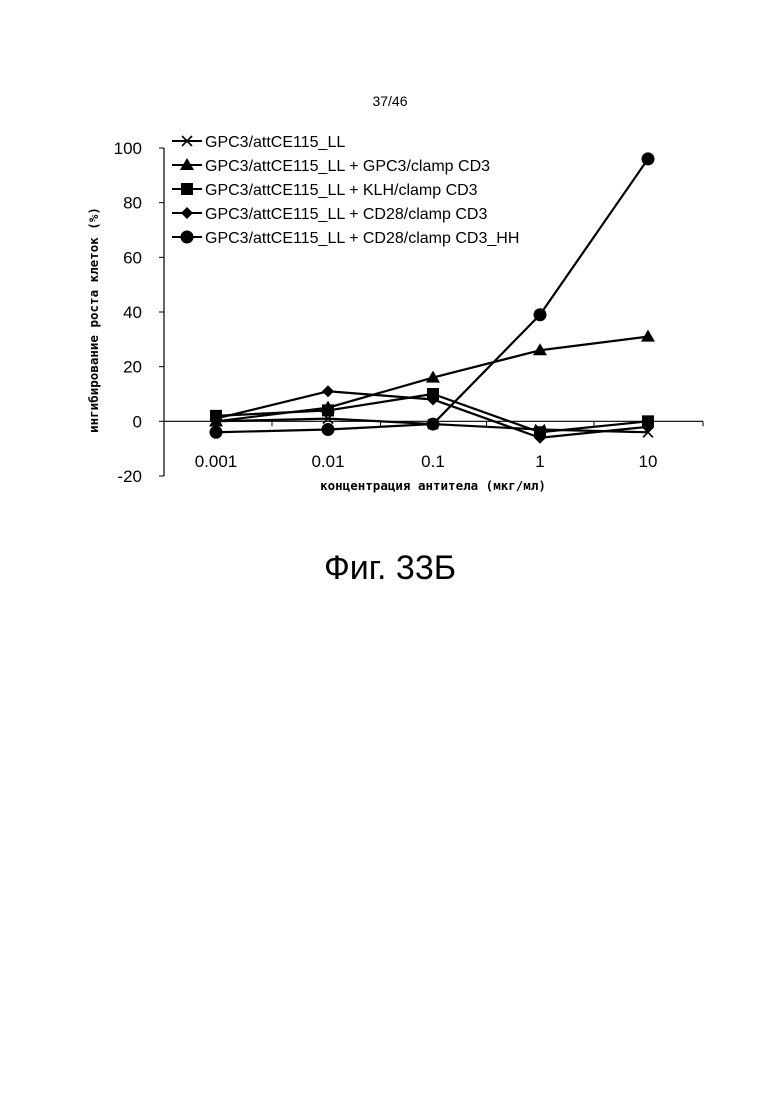  Describe the element at coordinates (93, 320) in the screenshot. I see `y-axis-title: ингибирование роста клеток (%)` at that location.